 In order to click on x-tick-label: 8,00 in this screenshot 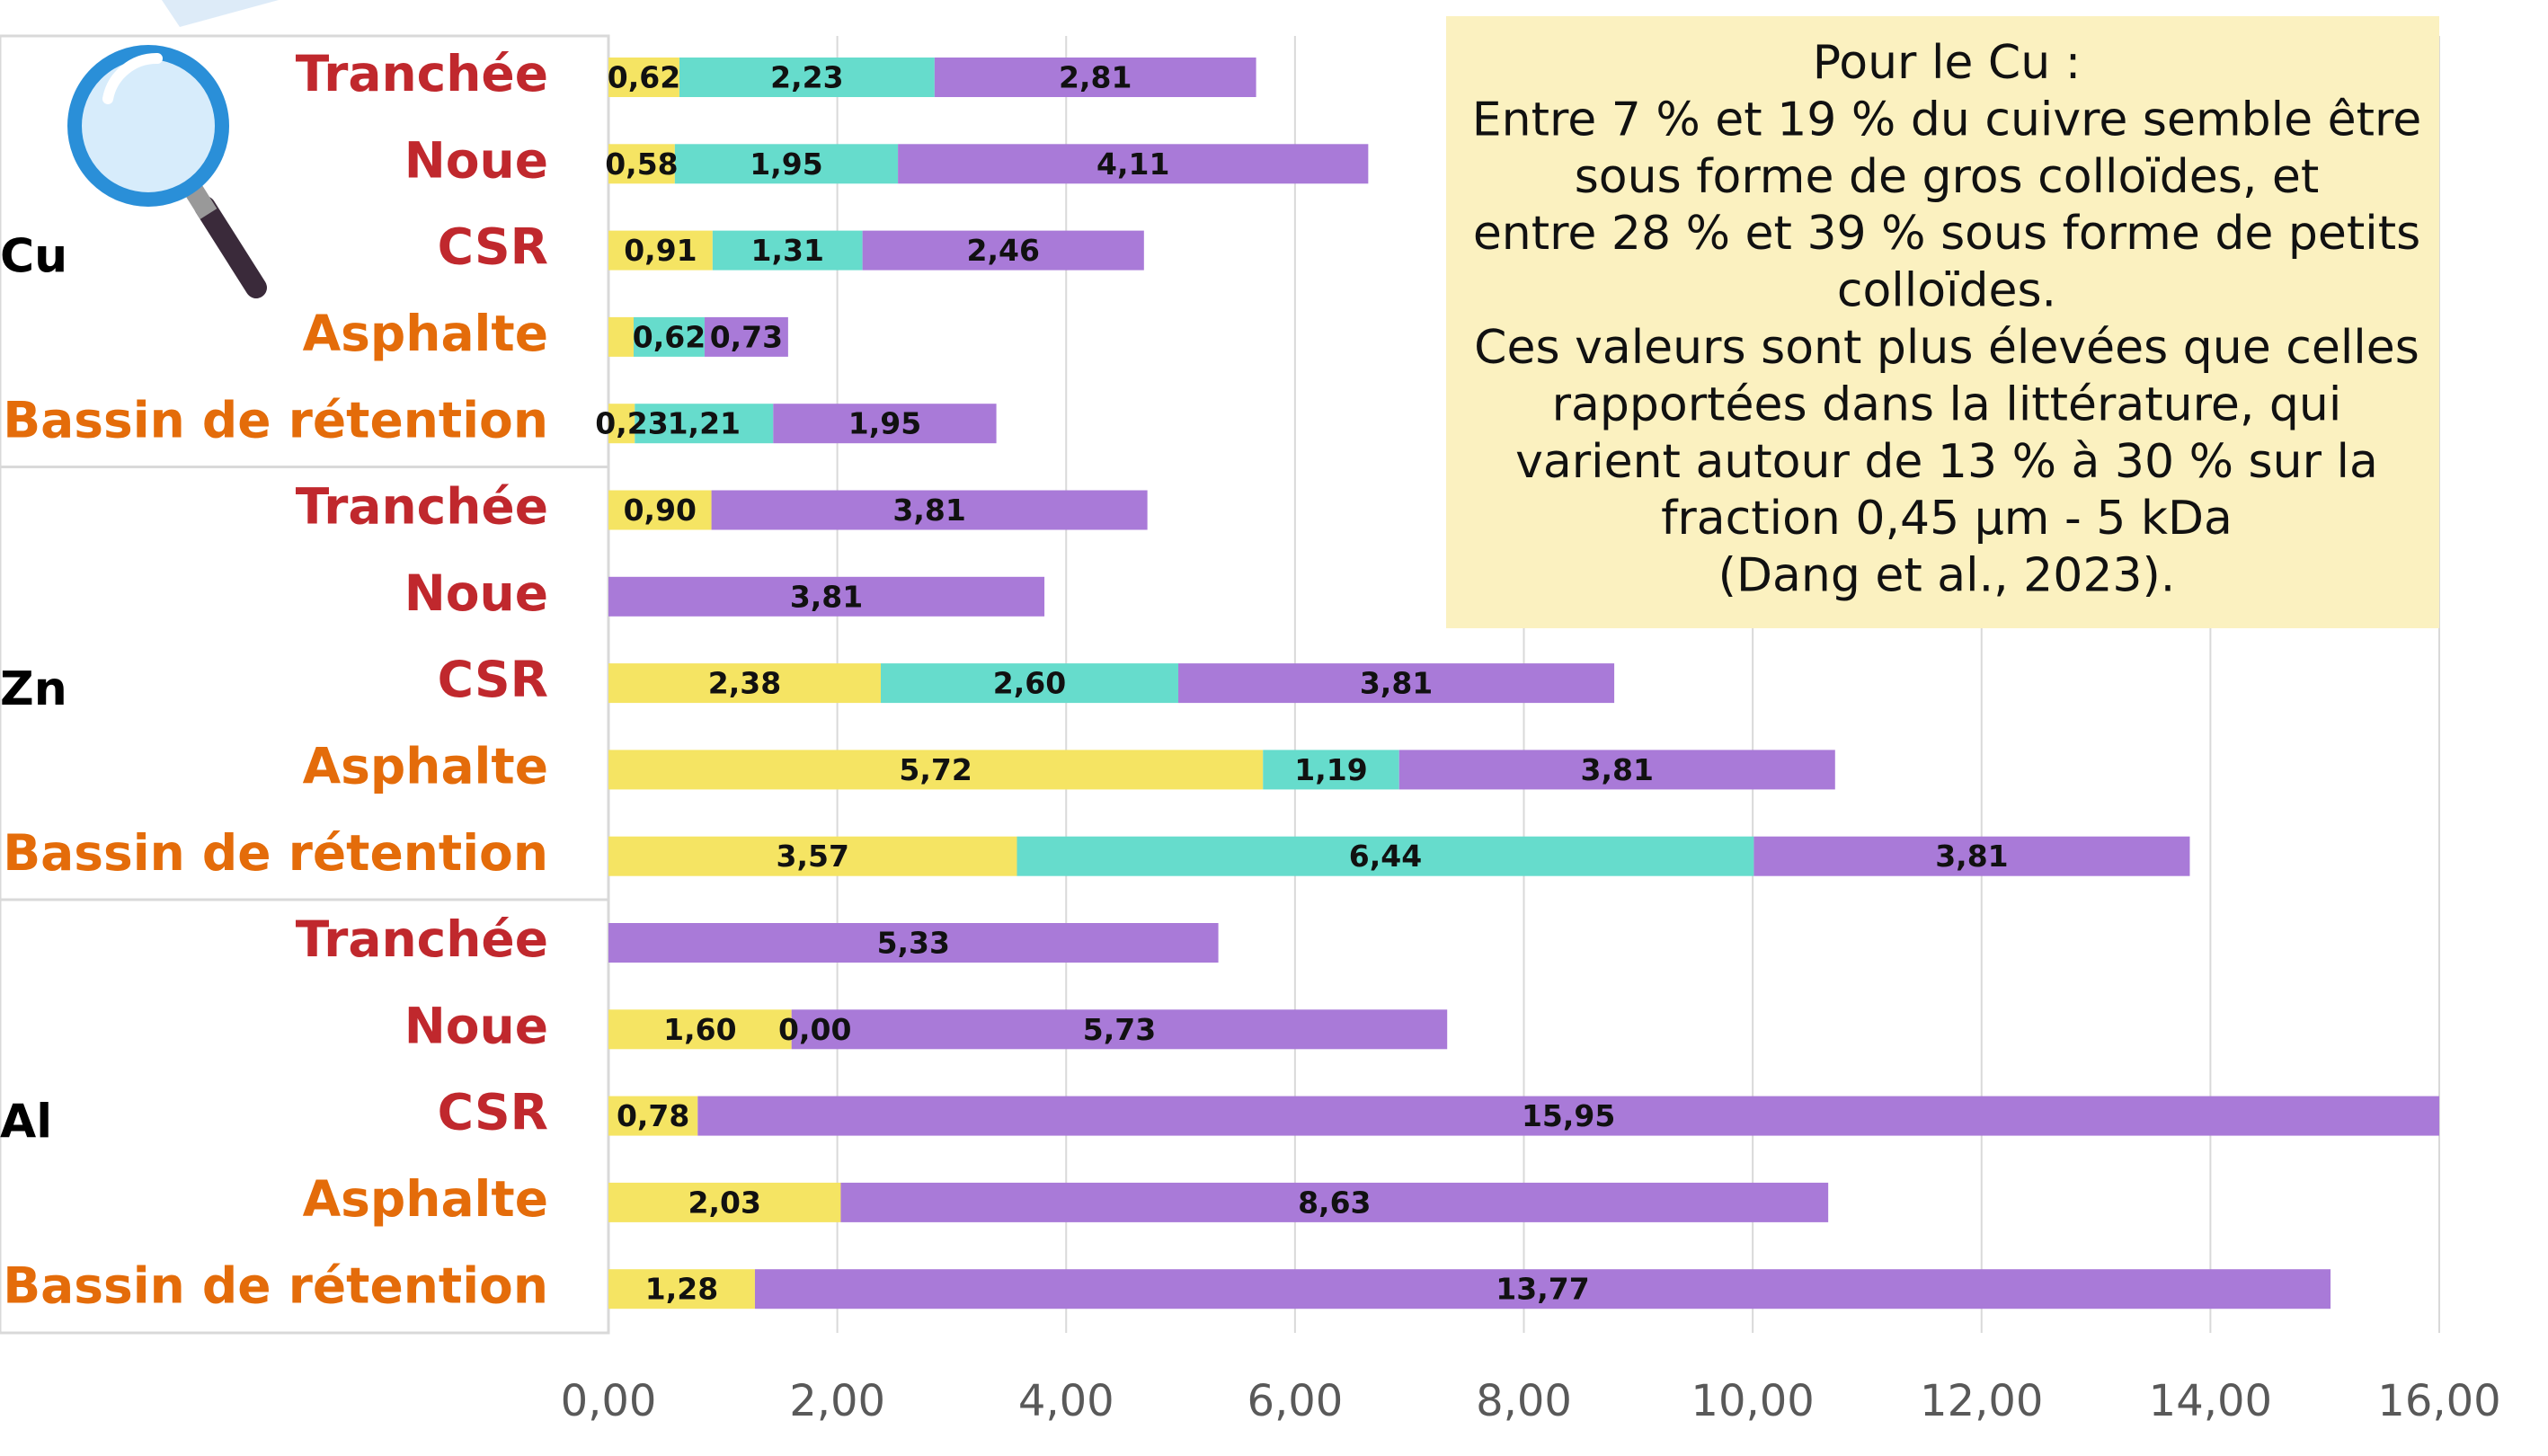, I will do `click(1524, 1401)`.